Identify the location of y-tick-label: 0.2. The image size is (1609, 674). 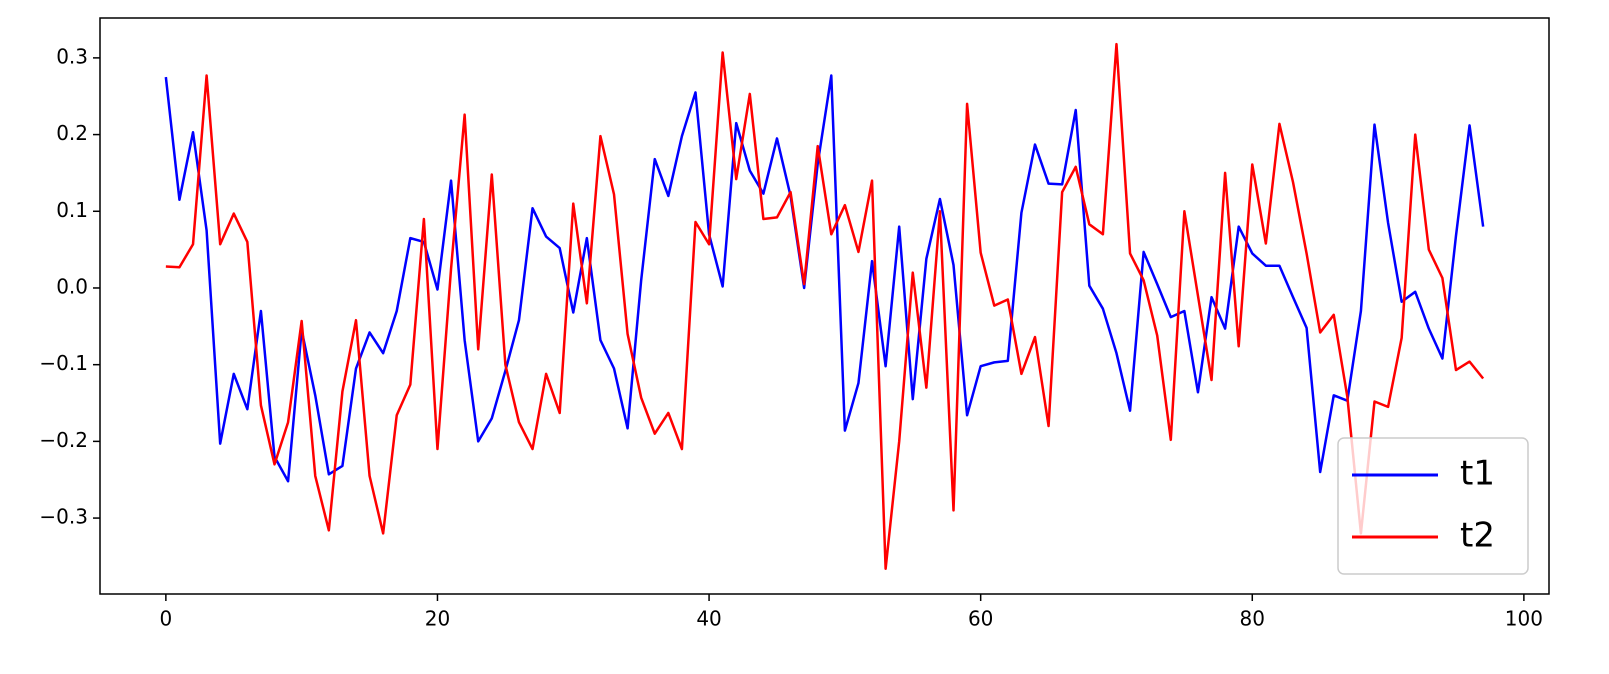
(72, 133).